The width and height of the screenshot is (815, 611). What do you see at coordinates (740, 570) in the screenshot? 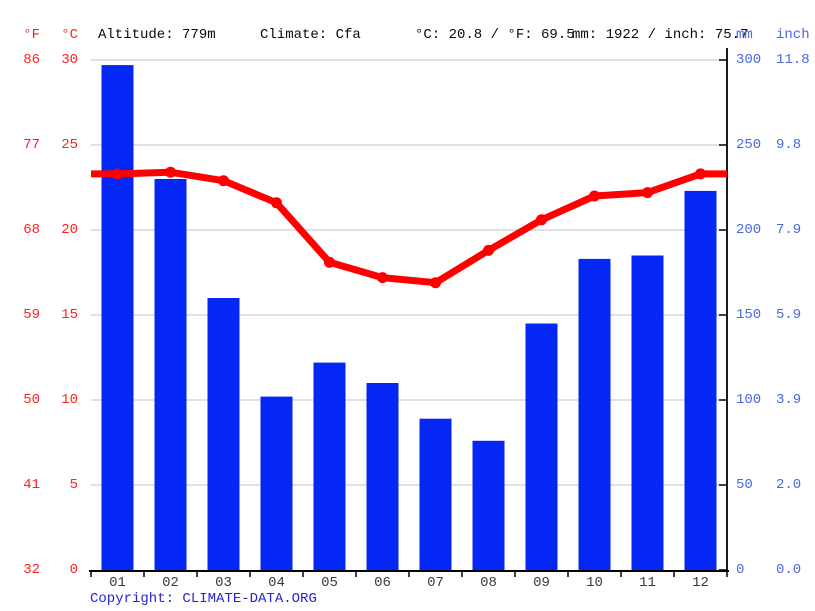
I see `mm-axis-label: 0` at bounding box center [740, 570].